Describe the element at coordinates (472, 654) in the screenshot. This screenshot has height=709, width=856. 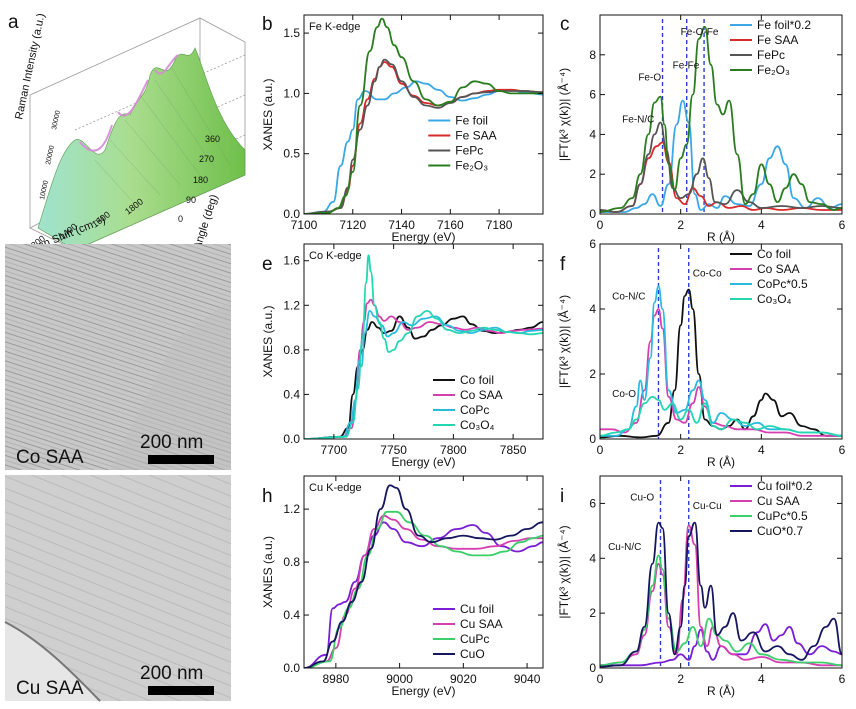
I see `legend-label: CuO` at that location.